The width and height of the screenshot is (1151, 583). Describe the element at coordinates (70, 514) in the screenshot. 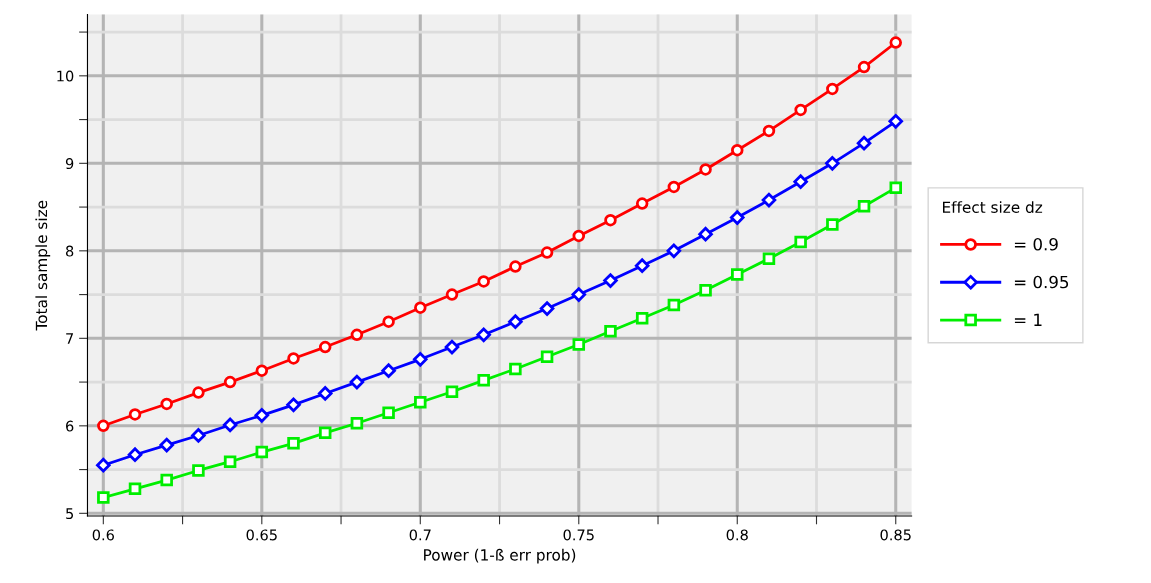

I see `y-tick-label: 5` at that location.